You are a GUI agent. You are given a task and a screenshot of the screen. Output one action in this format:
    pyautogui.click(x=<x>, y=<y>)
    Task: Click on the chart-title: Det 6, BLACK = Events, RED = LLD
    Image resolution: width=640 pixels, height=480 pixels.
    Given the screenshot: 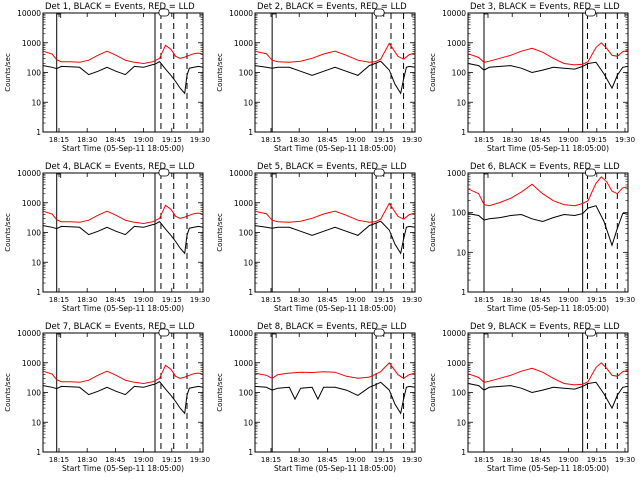 What is the action you would take?
    pyautogui.click(x=545, y=167)
    